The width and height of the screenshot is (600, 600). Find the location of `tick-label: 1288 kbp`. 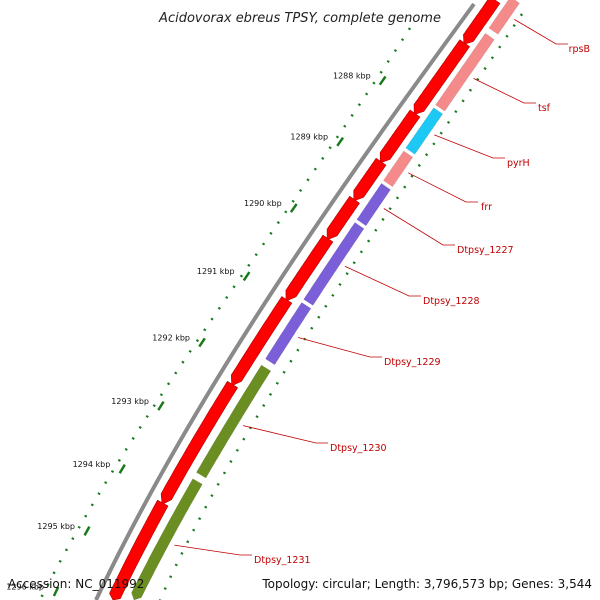

tick-label: 1288 kbp is located at coordinates (352, 76).